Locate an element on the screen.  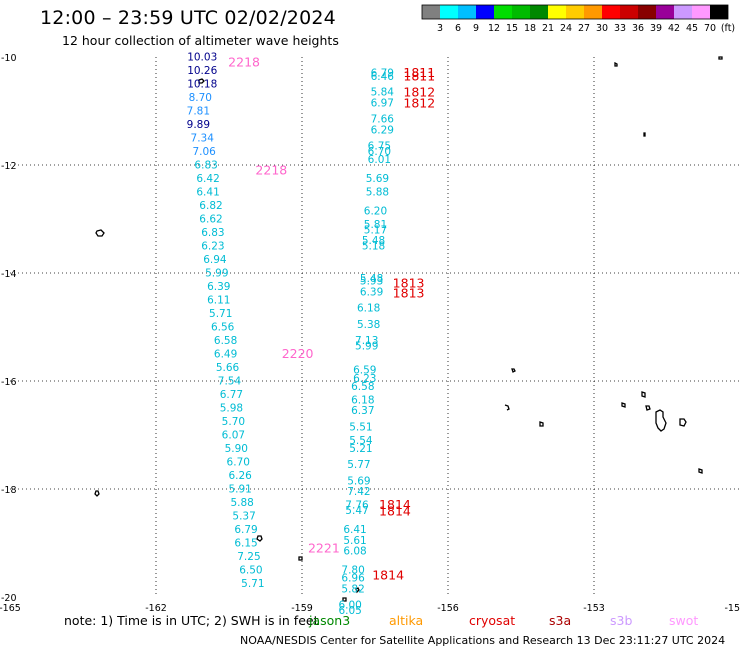
swh-reading: 6.77 is located at coordinates (231, 395).